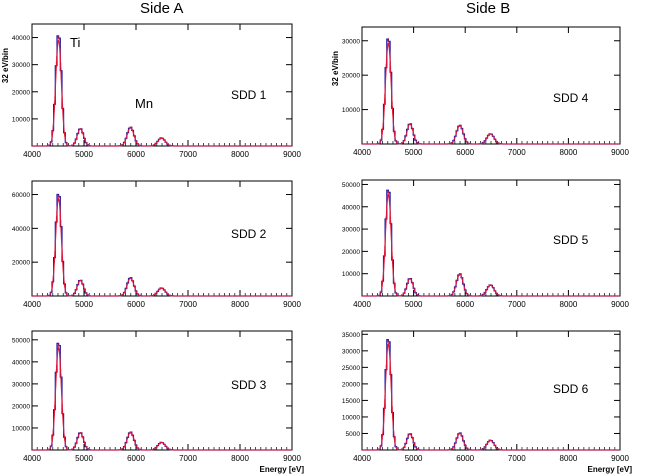  What do you see at coordinates (335, 68) in the screenshot?
I see `sdd-4-y-axis-label: 32 eV/bin` at bounding box center [335, 68].